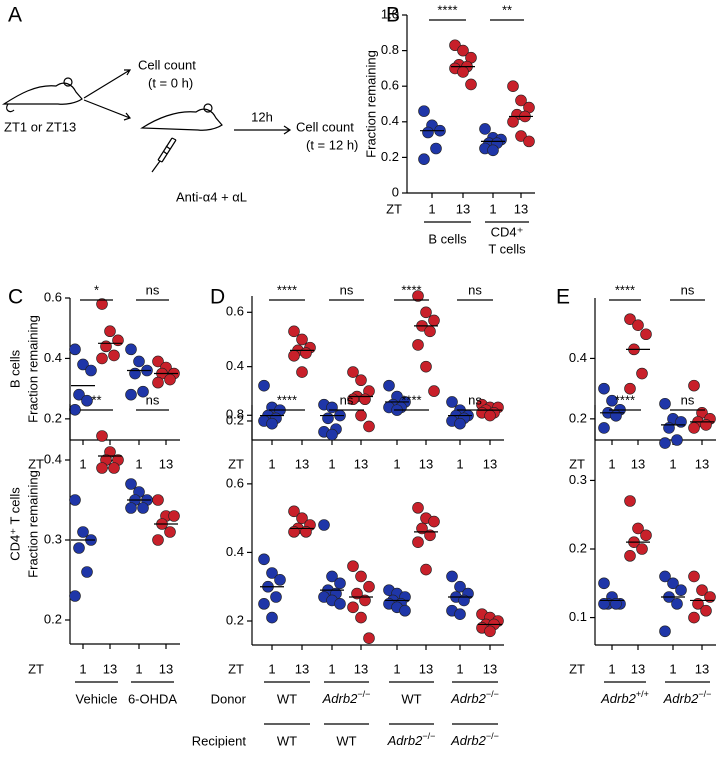  What do you see at coordinates (219, 740) in the screenshot?
I see `row-label: Recipient` at bounding box center [219, 740].